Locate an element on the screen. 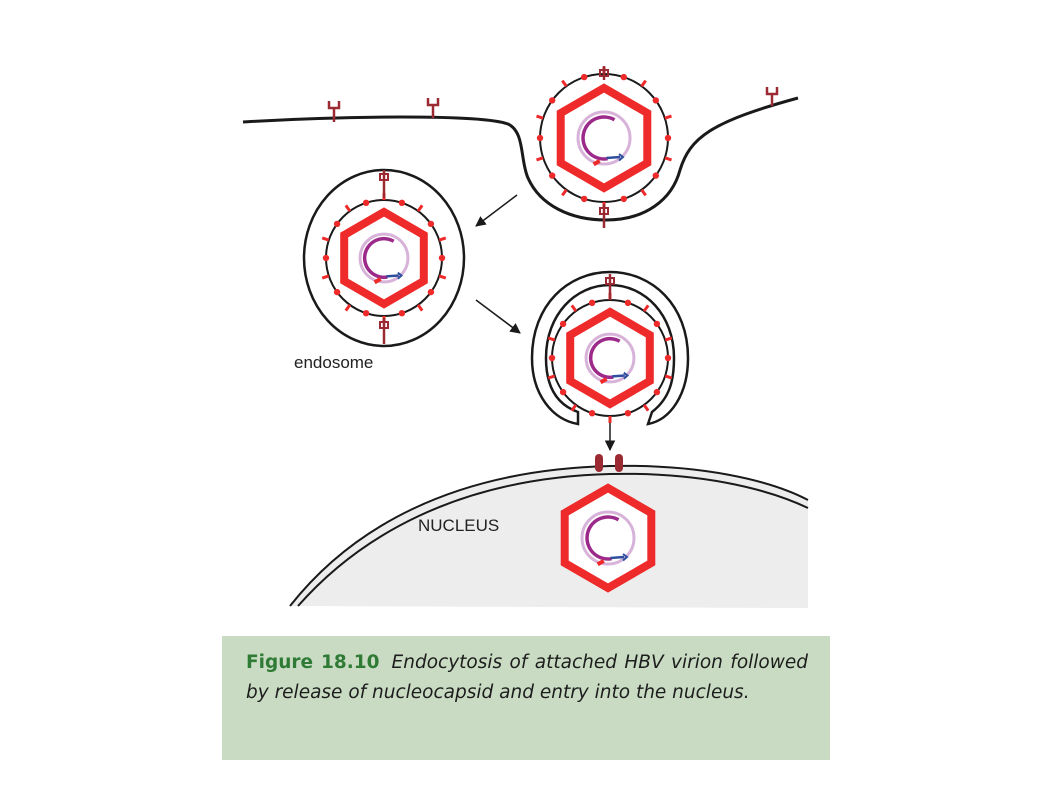  caption-figure-label: Figure 18.10 is located at coordinates (313, 662).